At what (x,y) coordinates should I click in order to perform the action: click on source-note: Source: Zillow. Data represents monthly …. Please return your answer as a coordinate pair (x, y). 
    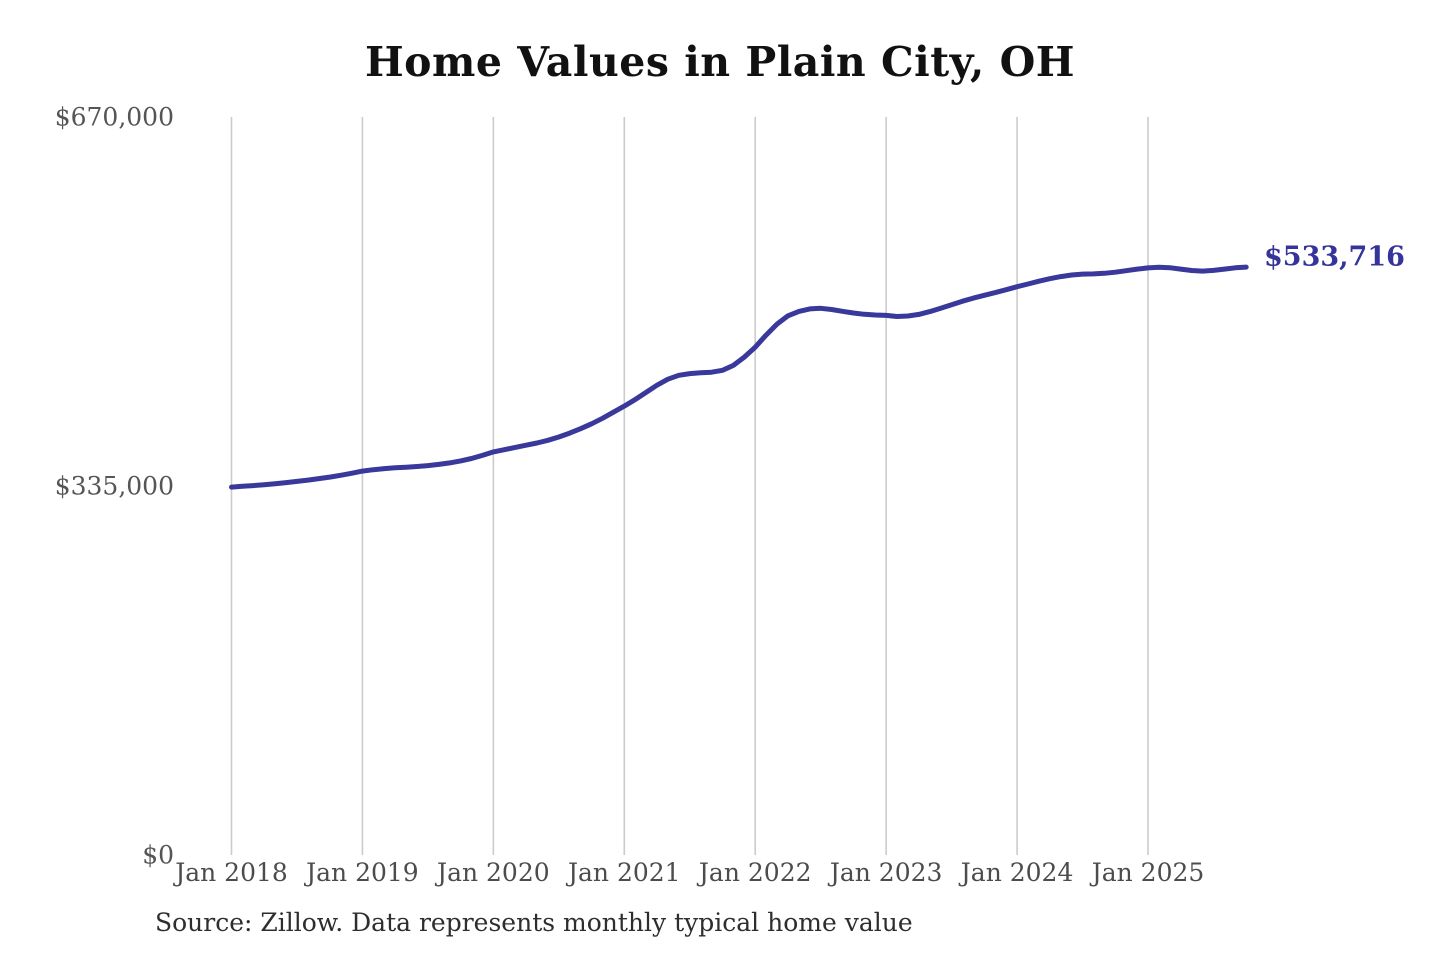
    Looking at the image, I should click on (534, 922).